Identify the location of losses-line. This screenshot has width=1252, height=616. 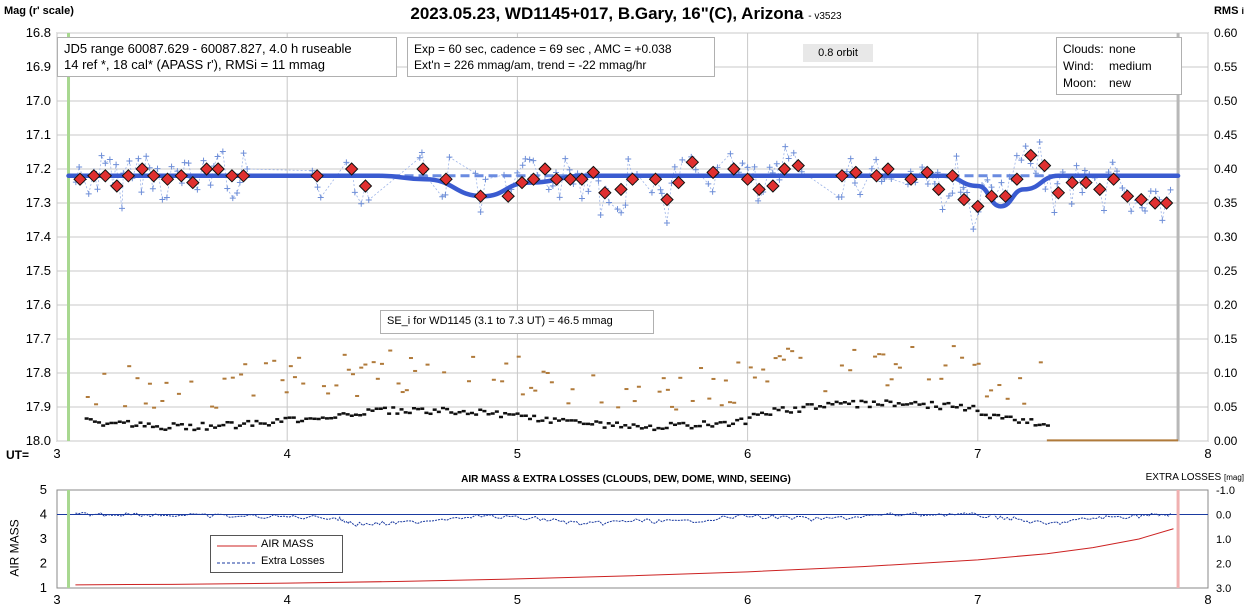
(623, 519).